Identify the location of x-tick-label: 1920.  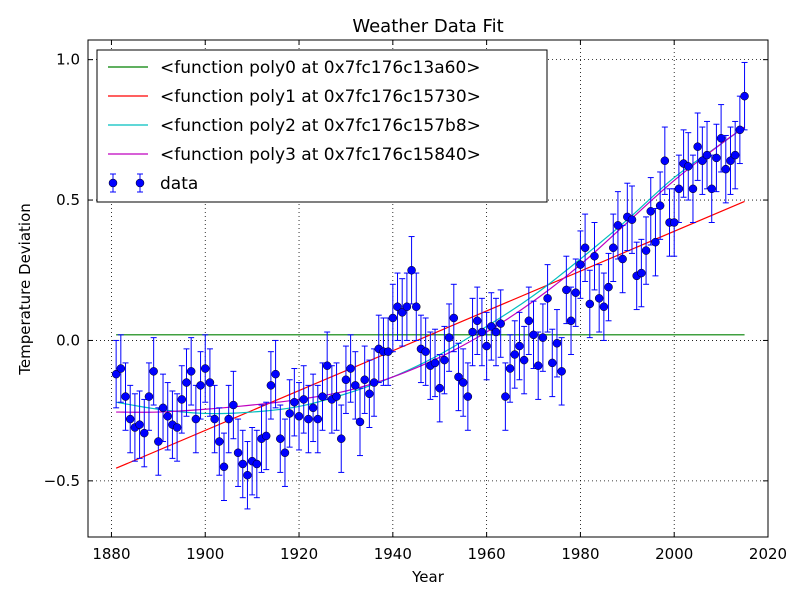
(299, 554).